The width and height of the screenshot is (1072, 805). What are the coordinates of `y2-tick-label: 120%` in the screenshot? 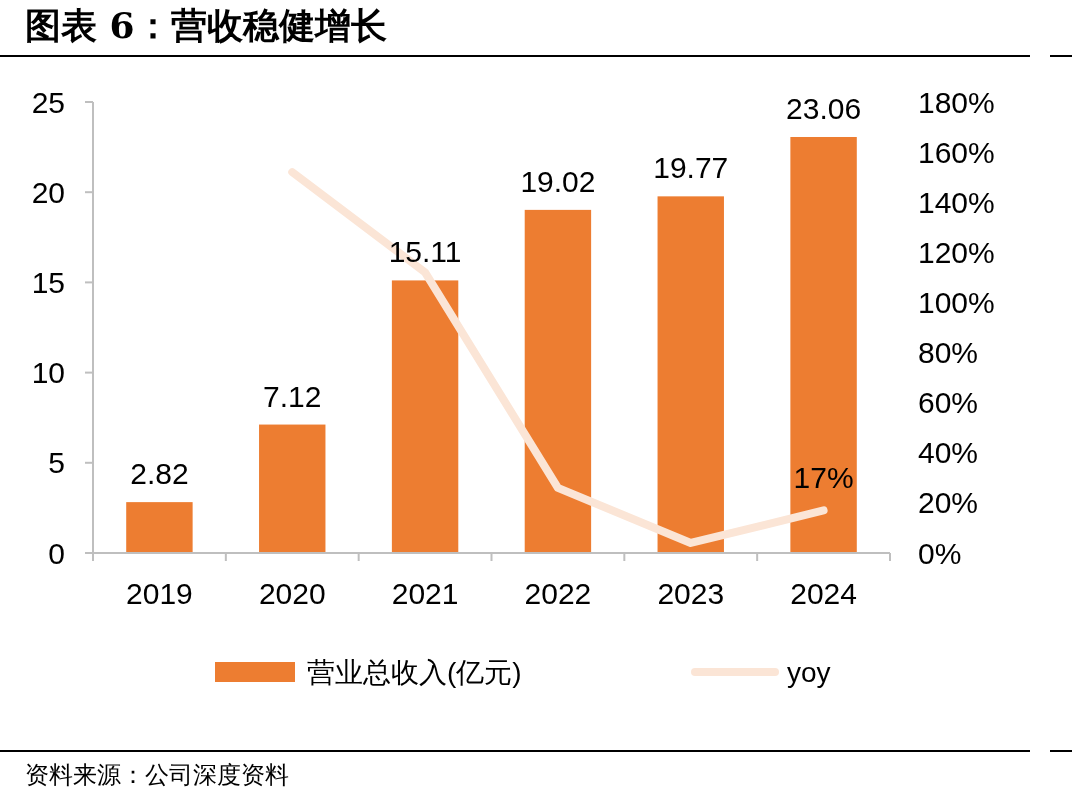 It's located at (956, 252).